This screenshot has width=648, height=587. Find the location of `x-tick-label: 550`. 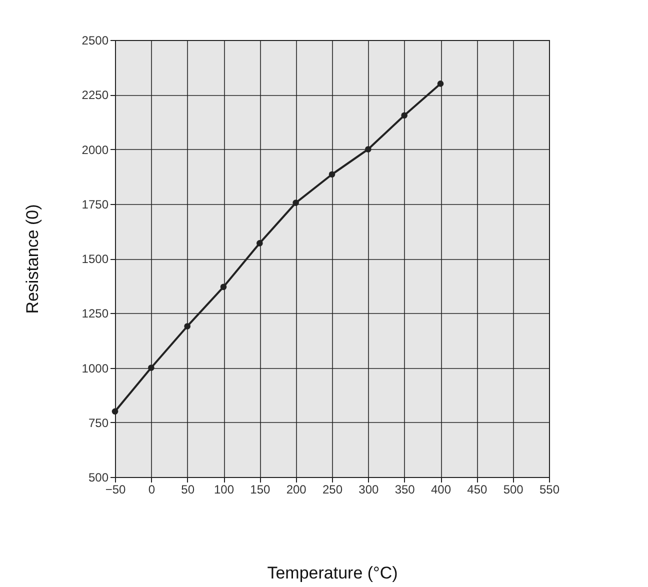

x-tick-label: 550 is located at coordinates (549, 489).